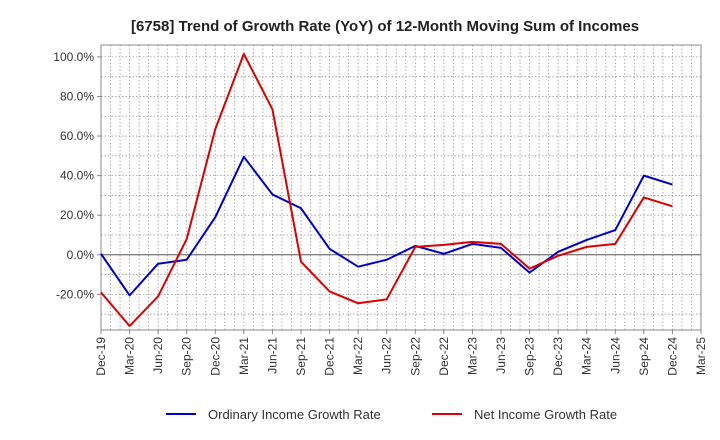 This screenshot has width=720, height=440. I want to click on legend-label: Ordinary Income Growth Rate, so click(294, 414).